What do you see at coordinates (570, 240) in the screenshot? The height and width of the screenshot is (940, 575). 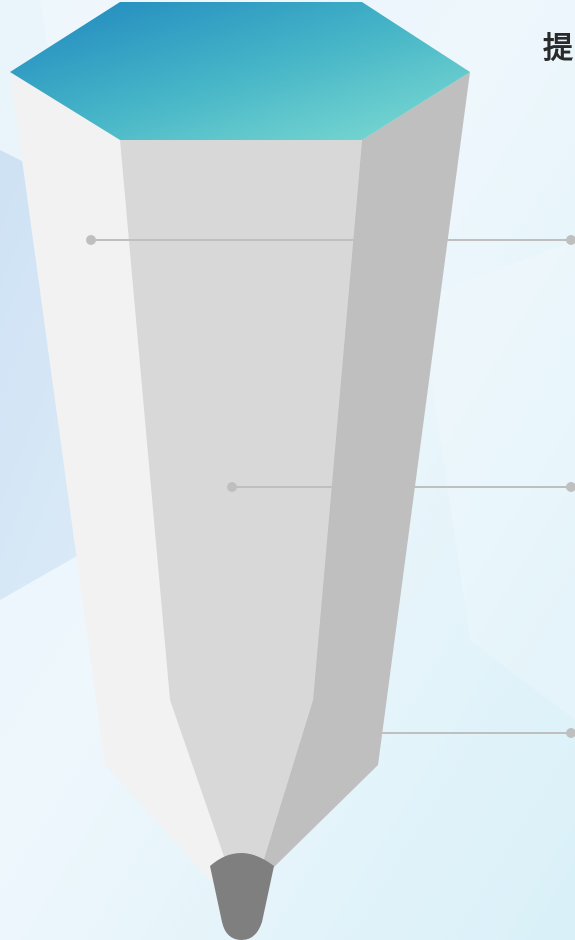 I see `connector-dot-1-end` at bounding box center [570, 240].